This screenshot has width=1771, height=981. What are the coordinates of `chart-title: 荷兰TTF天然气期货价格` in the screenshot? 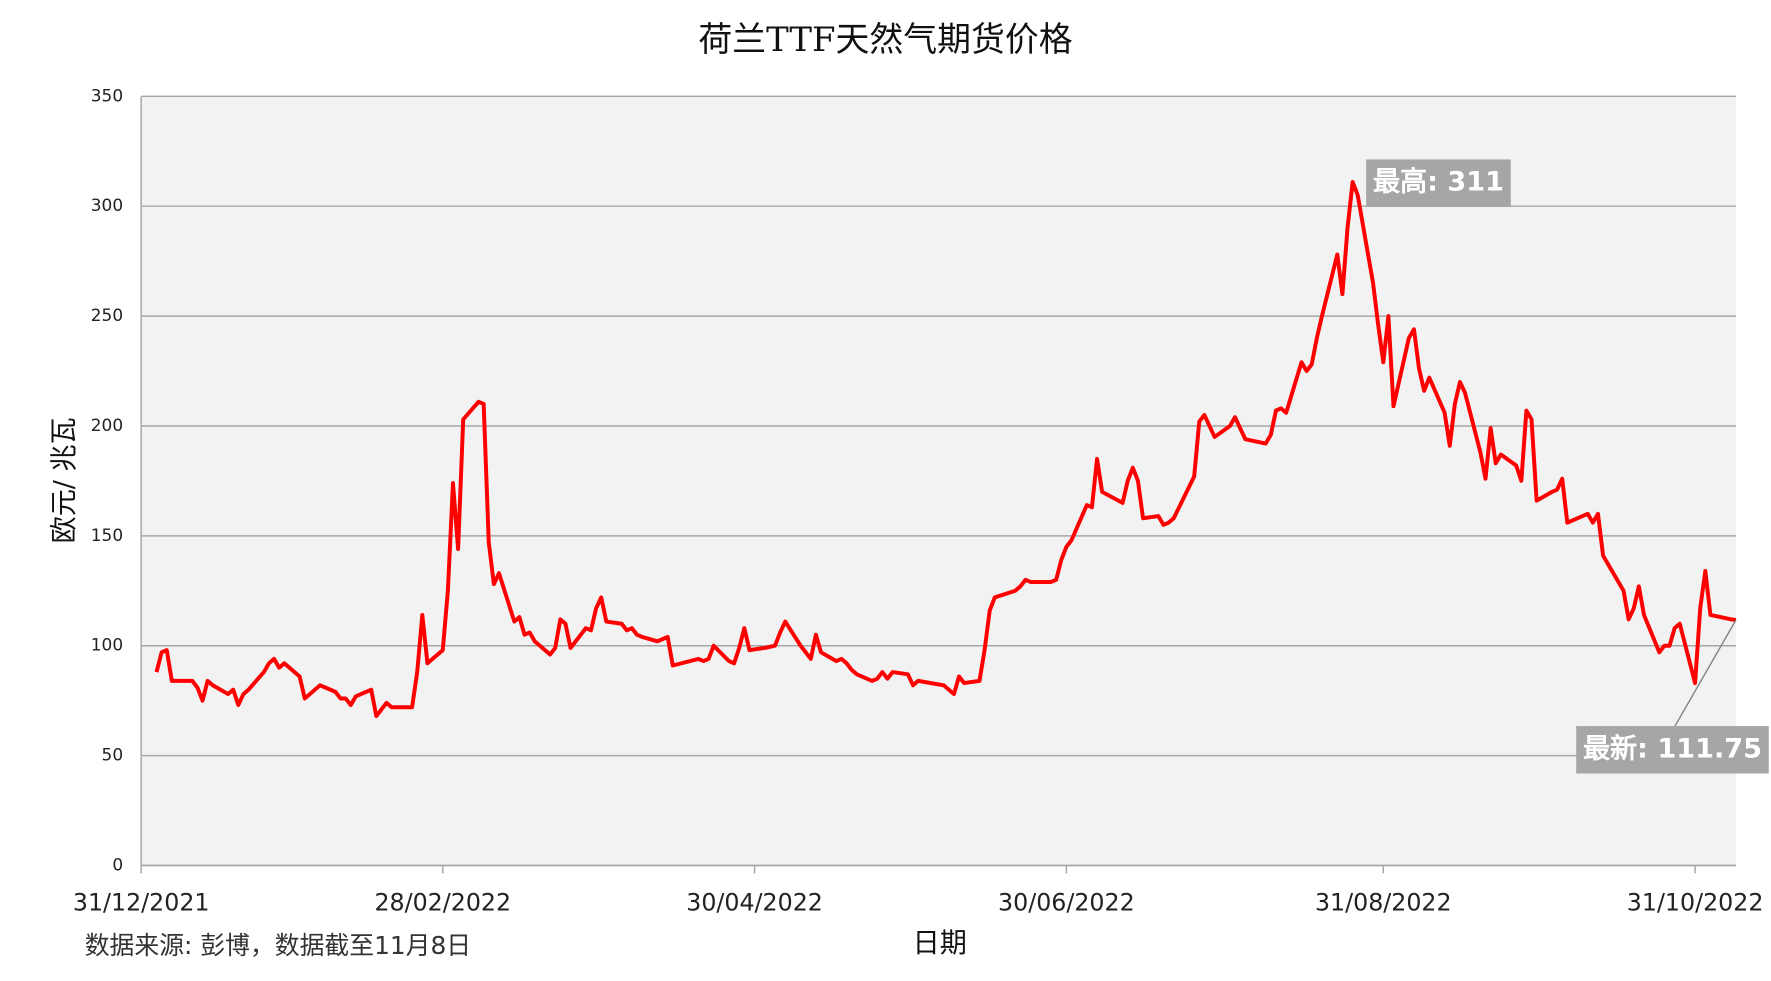 It's located at (885, 39).